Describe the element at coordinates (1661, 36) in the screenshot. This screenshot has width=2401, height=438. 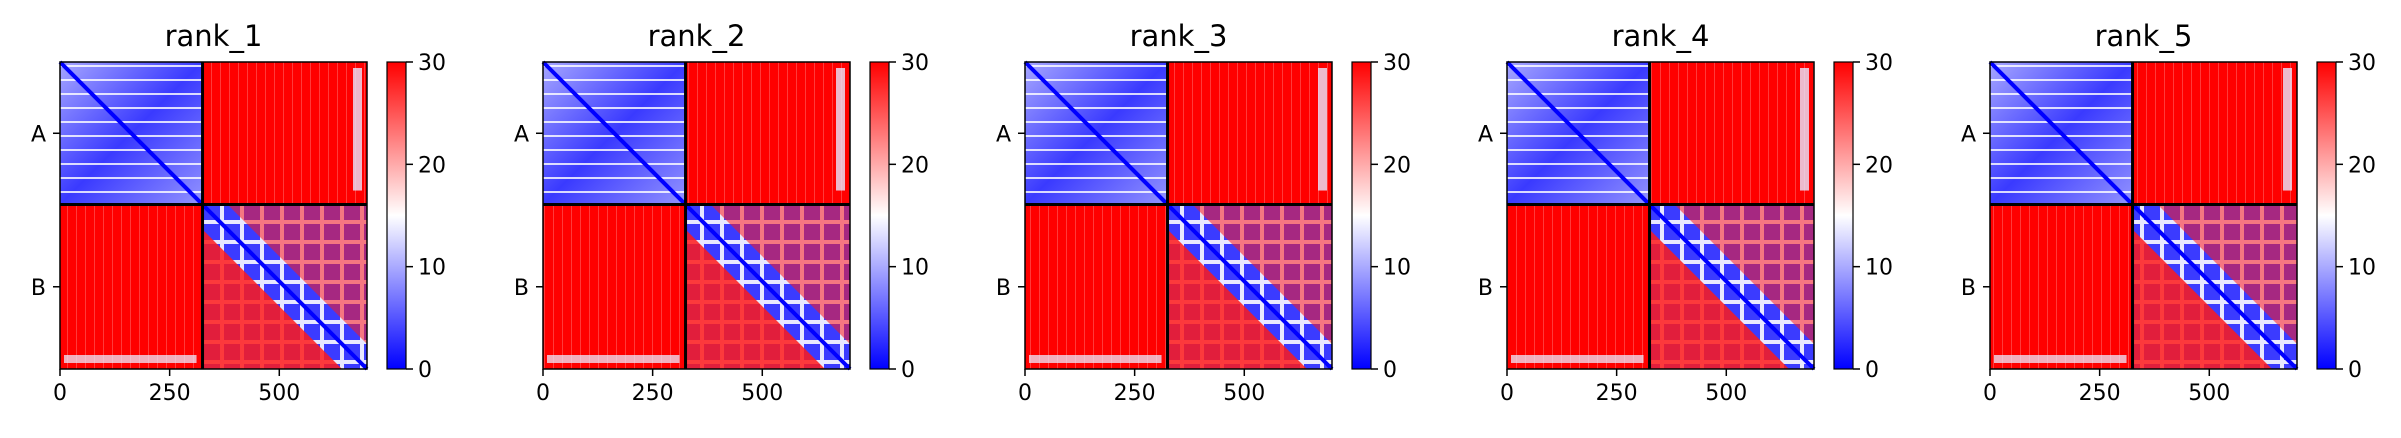
I see `panel-title: rank_4` at that location.